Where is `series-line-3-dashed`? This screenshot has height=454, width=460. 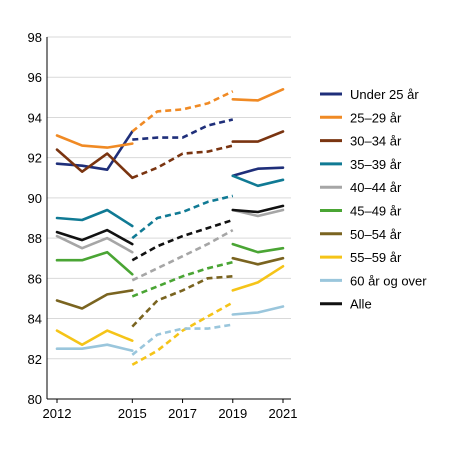 series-line-3-dashed is located at coordinates (182, 217).